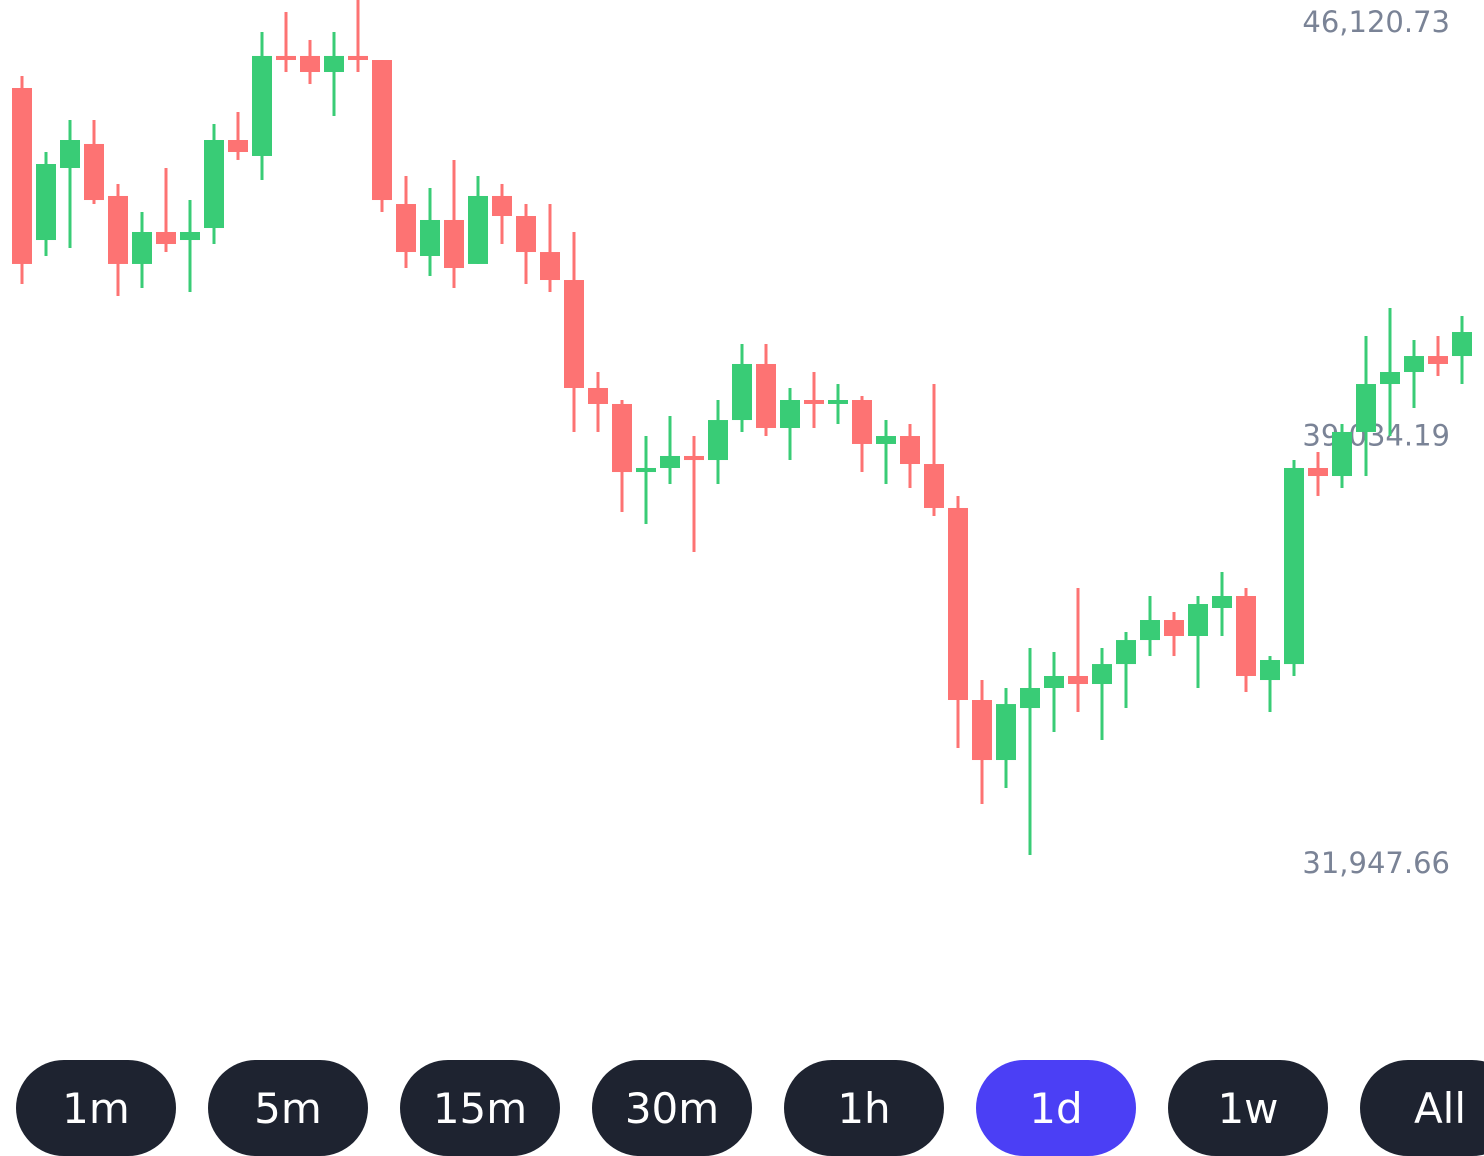  I want to click on y-tick-label: 46,120.73, so click(1376, 22).